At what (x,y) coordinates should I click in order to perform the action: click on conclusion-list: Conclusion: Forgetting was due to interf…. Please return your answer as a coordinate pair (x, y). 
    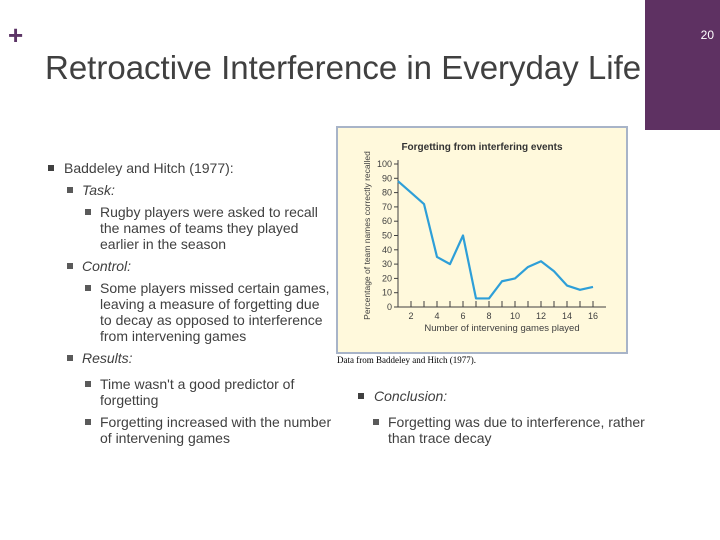
    Looking at the image, I should click on (500, 420).